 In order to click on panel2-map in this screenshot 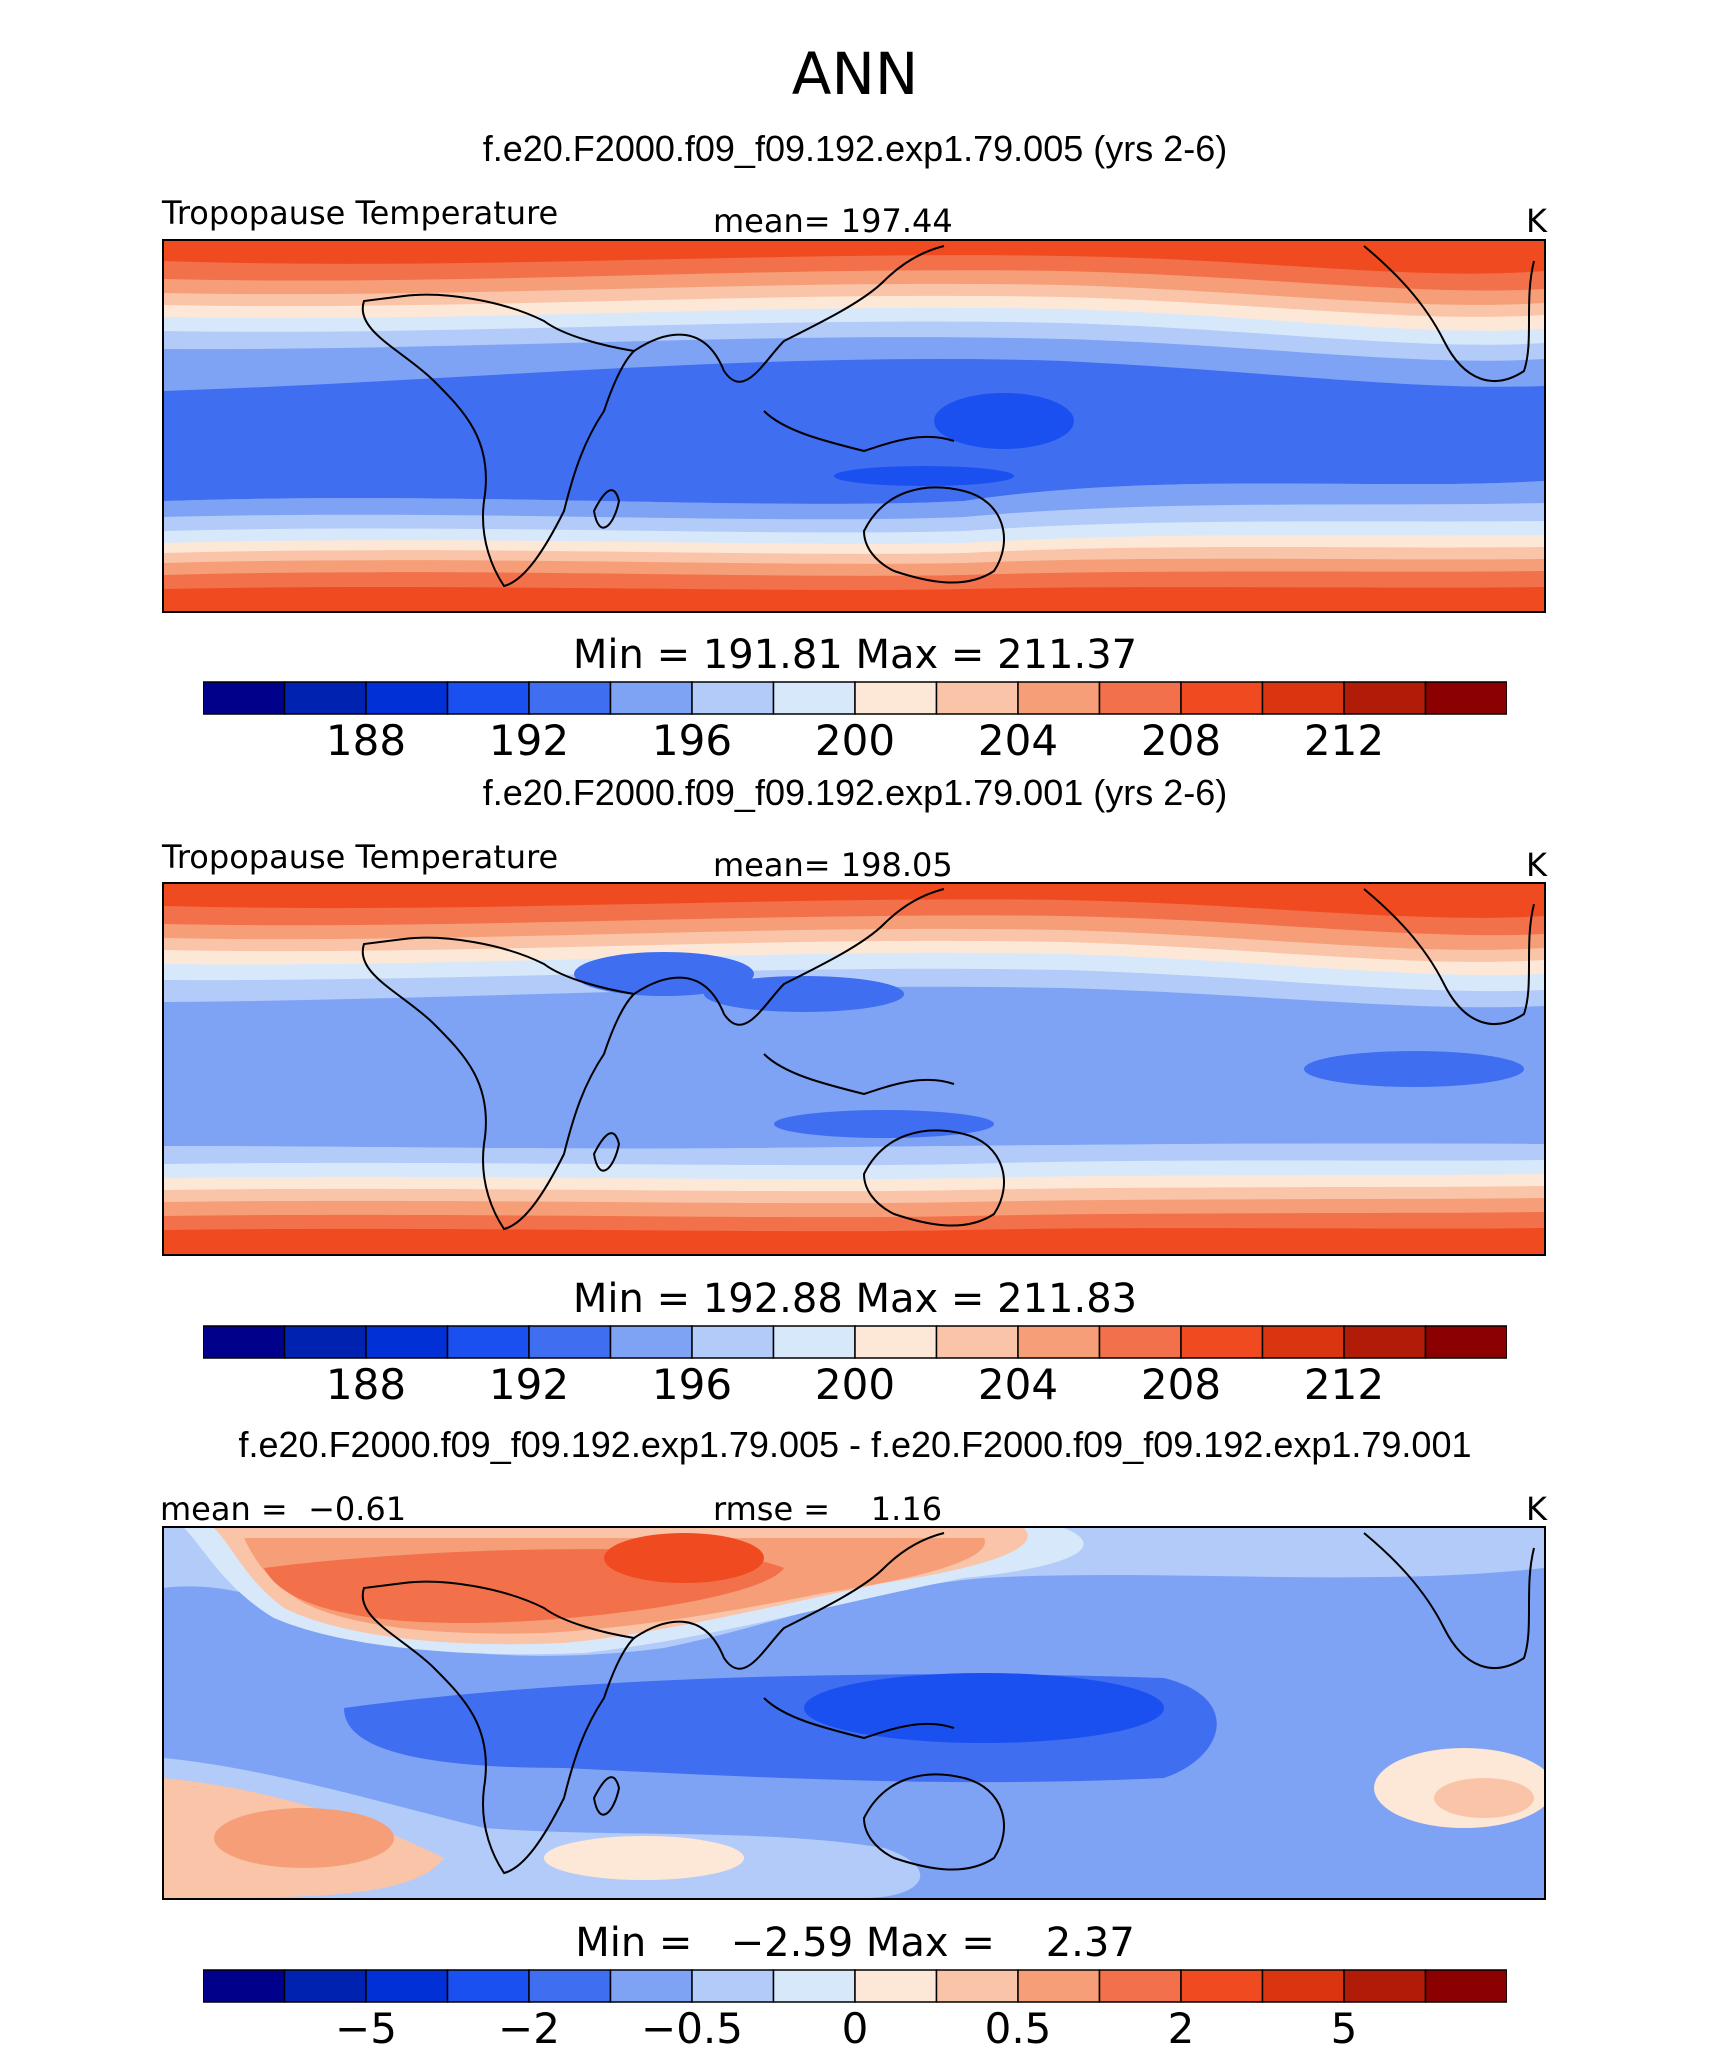, I will do `click(854, 1069)`.